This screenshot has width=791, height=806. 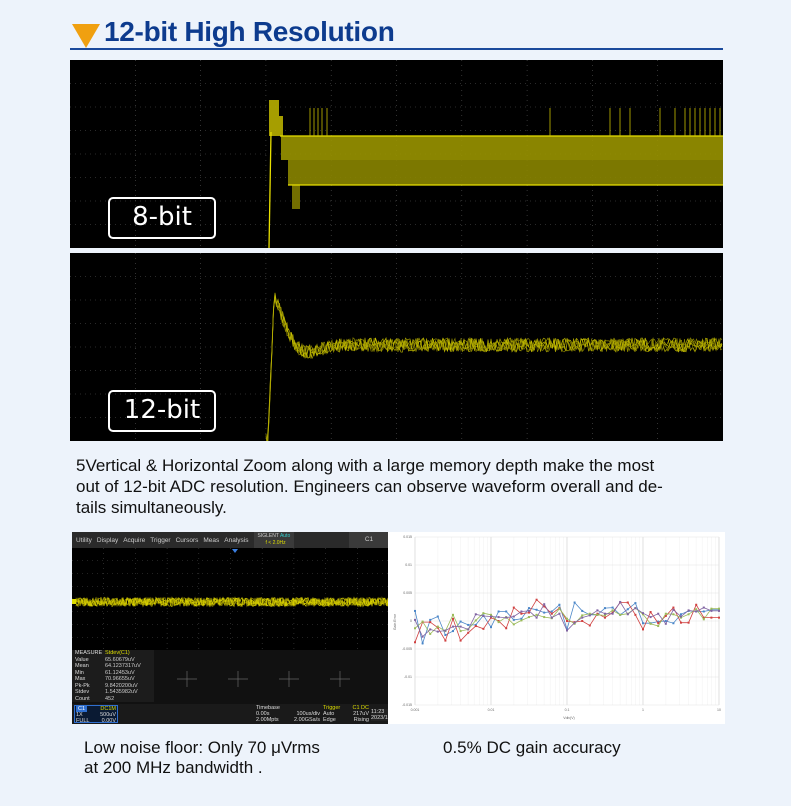 What do you see at coordinates (107, 540) in the screenshot?
I see `menu-display: Display` at bounding box center [107, 540].